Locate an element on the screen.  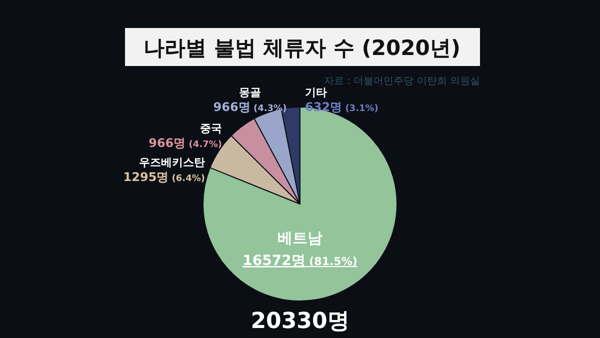
text: 자료 : 더불어민주당 이탄희 의원실 is located at coordinates (402, 81).